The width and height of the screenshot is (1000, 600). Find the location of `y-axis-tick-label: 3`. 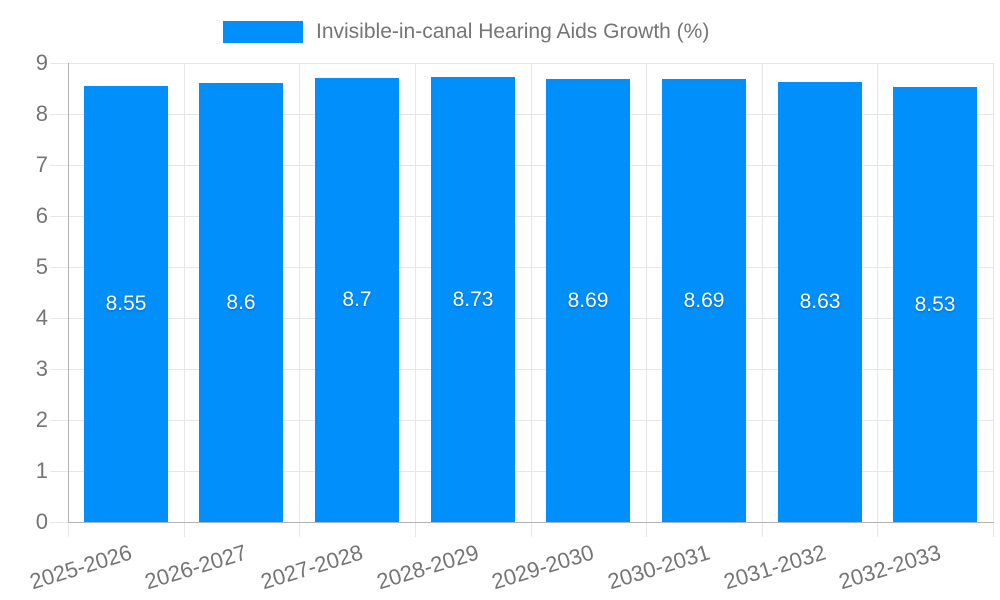

y-axis-tick-label: 3 is located at coordinates (41, 368).